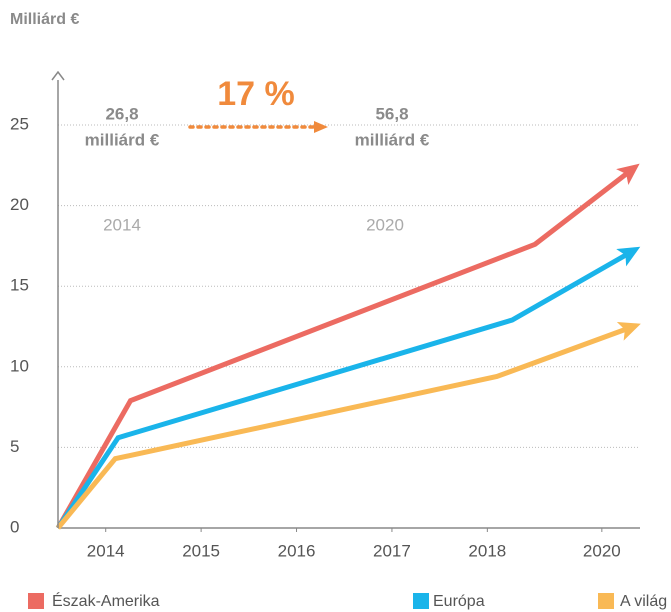 The image size is (671, 612). Describe the element at coordinates (19, 204) in the screenshot. I see `y-tick-label: 20` at that location.